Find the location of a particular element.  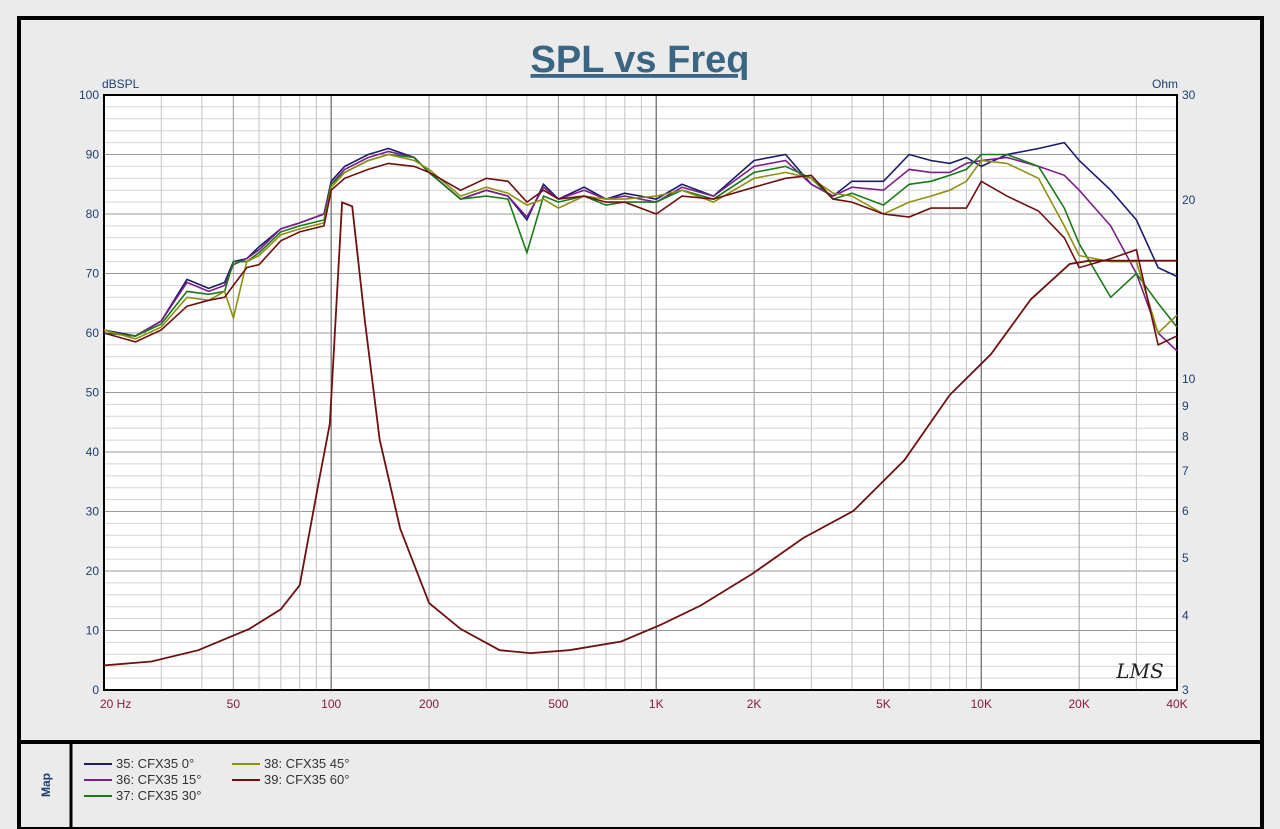

x-tick-label: 5K is located at coordinates (883, 704).